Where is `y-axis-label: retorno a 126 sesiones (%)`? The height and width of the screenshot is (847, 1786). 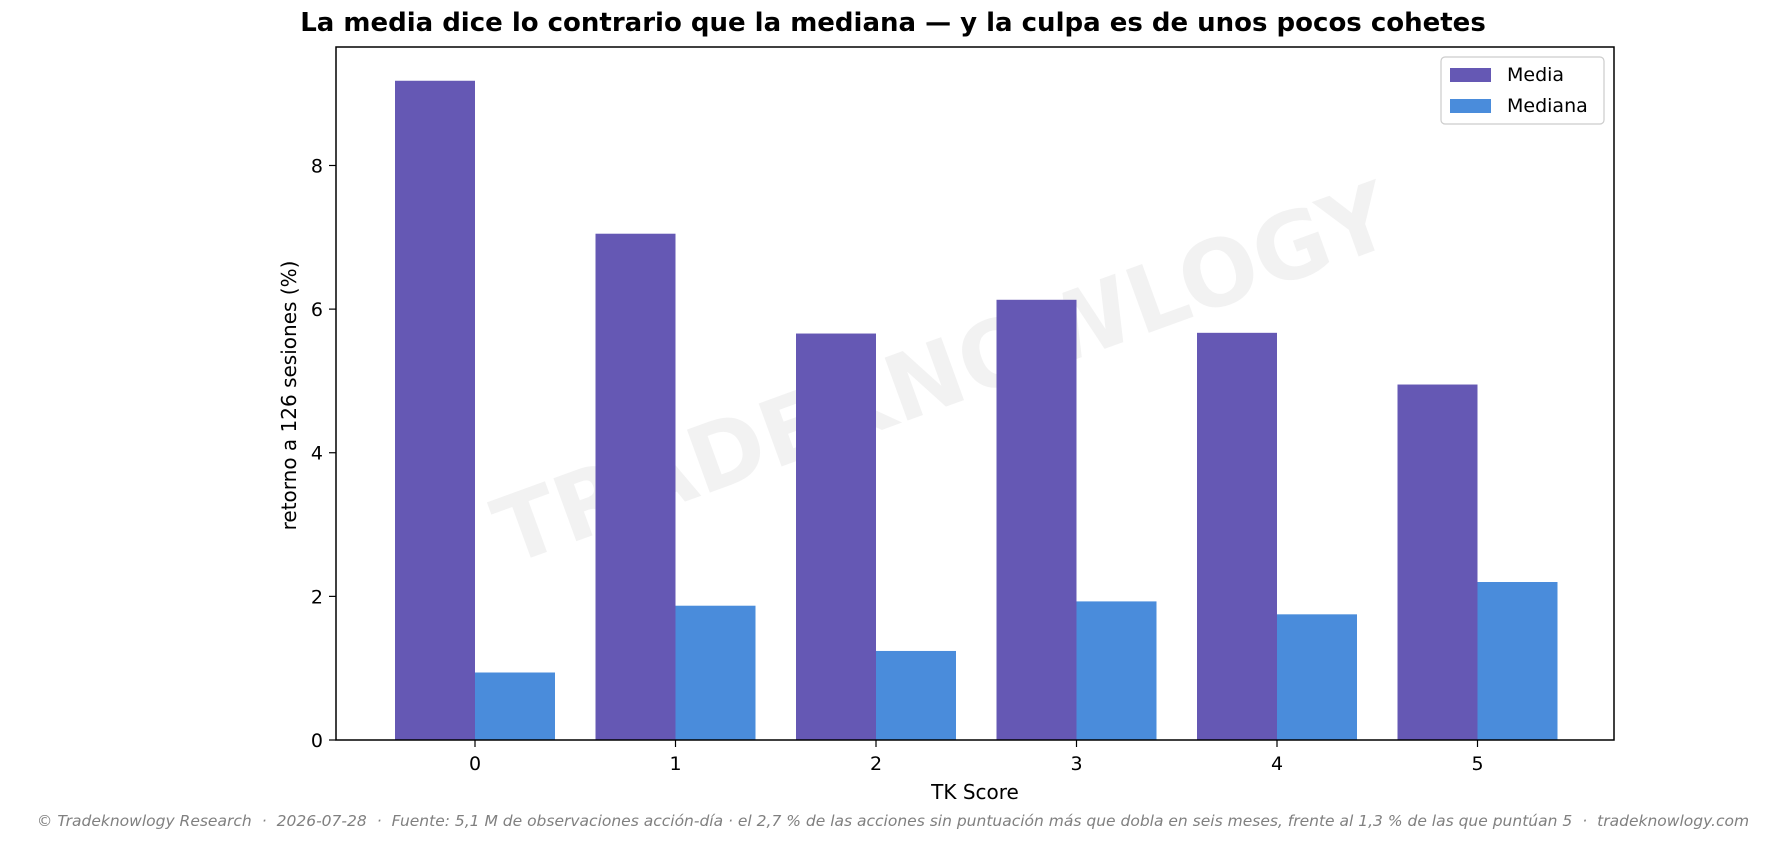 y-axis-label: retorno a 126 sesiones (%) is located at coordinates (289, 396).